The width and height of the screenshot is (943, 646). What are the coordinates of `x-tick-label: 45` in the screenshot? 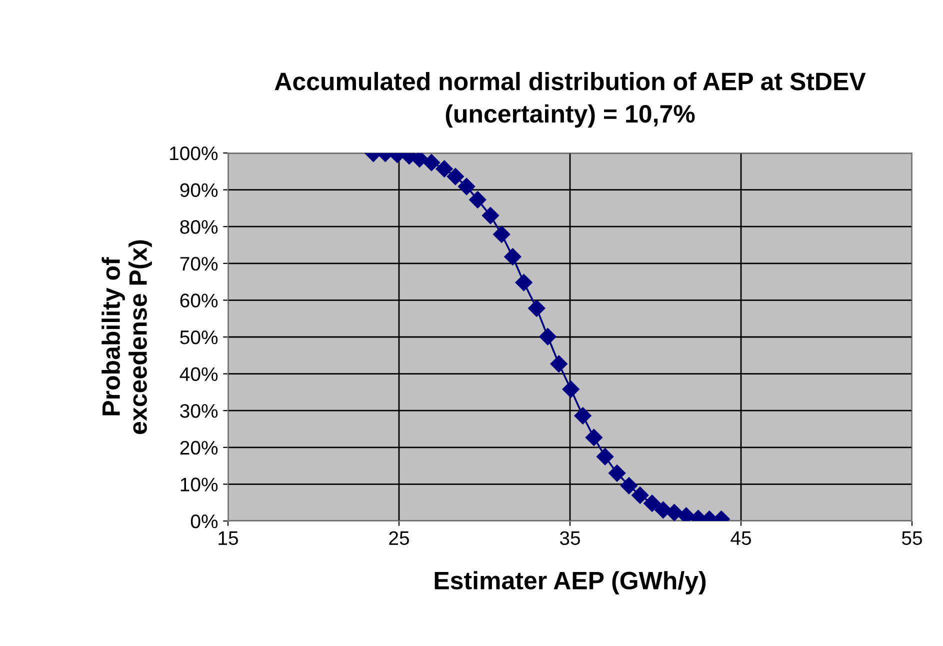 It's located at (740, 538).